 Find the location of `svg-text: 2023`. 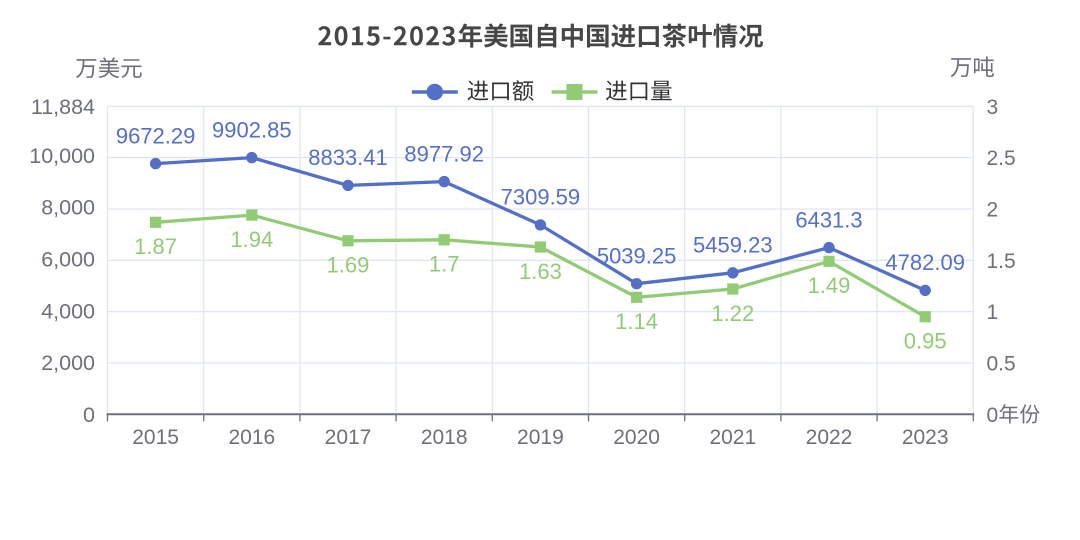

svg-text: 2023 is located at coordinates (925, 437).